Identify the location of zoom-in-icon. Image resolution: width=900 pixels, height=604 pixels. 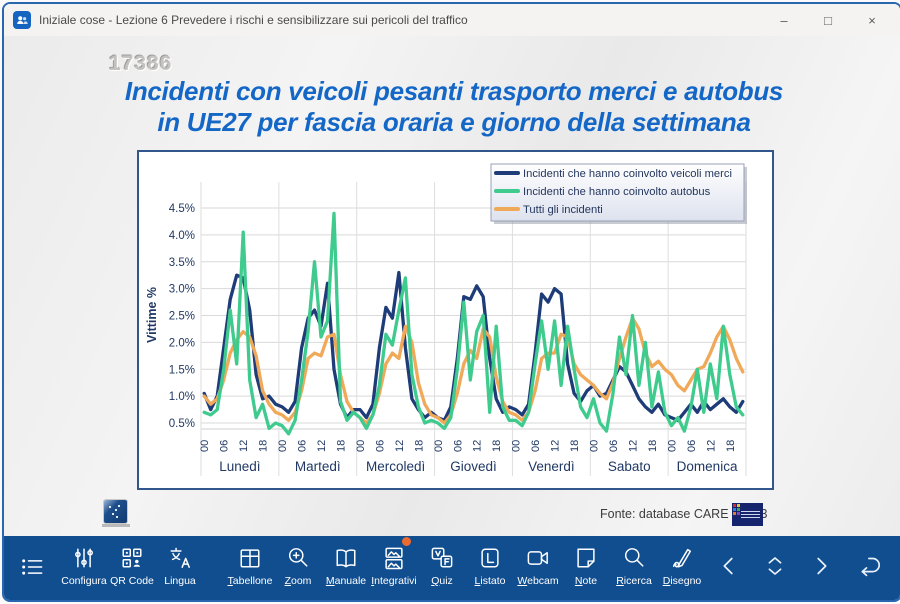
(298, 558).